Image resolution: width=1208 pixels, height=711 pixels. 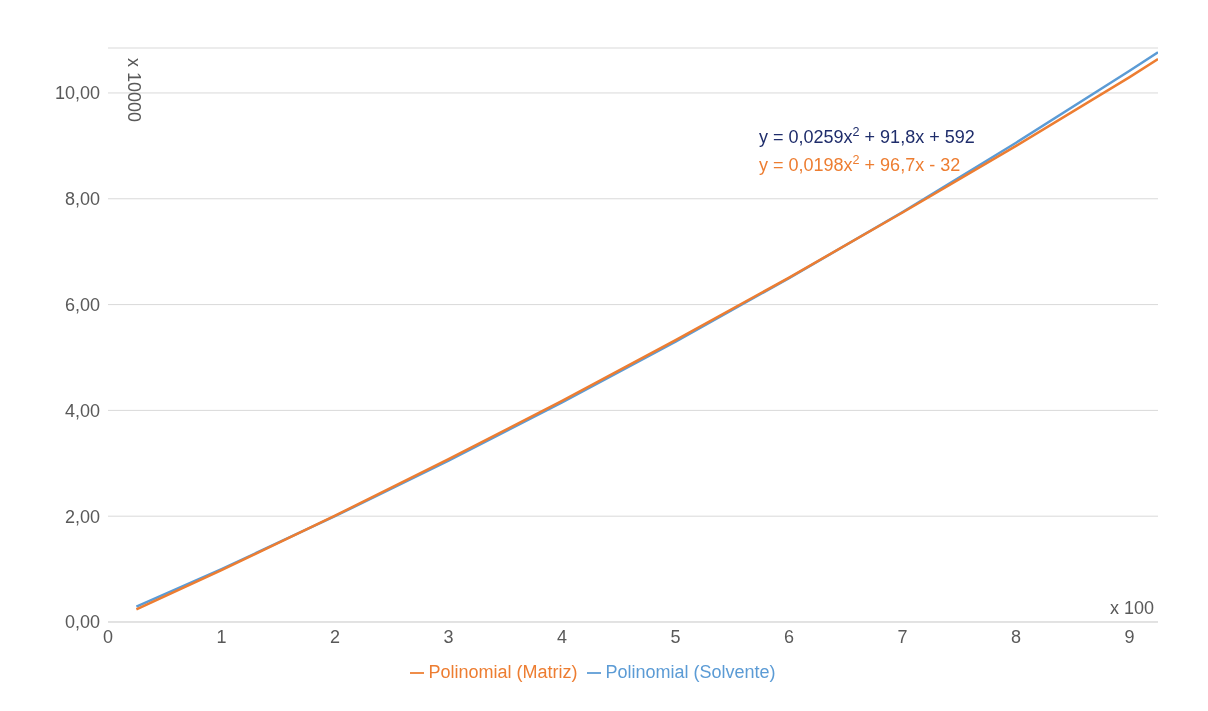 I want to click on y-tick-label: 6,00, so click(x=82, y=304).